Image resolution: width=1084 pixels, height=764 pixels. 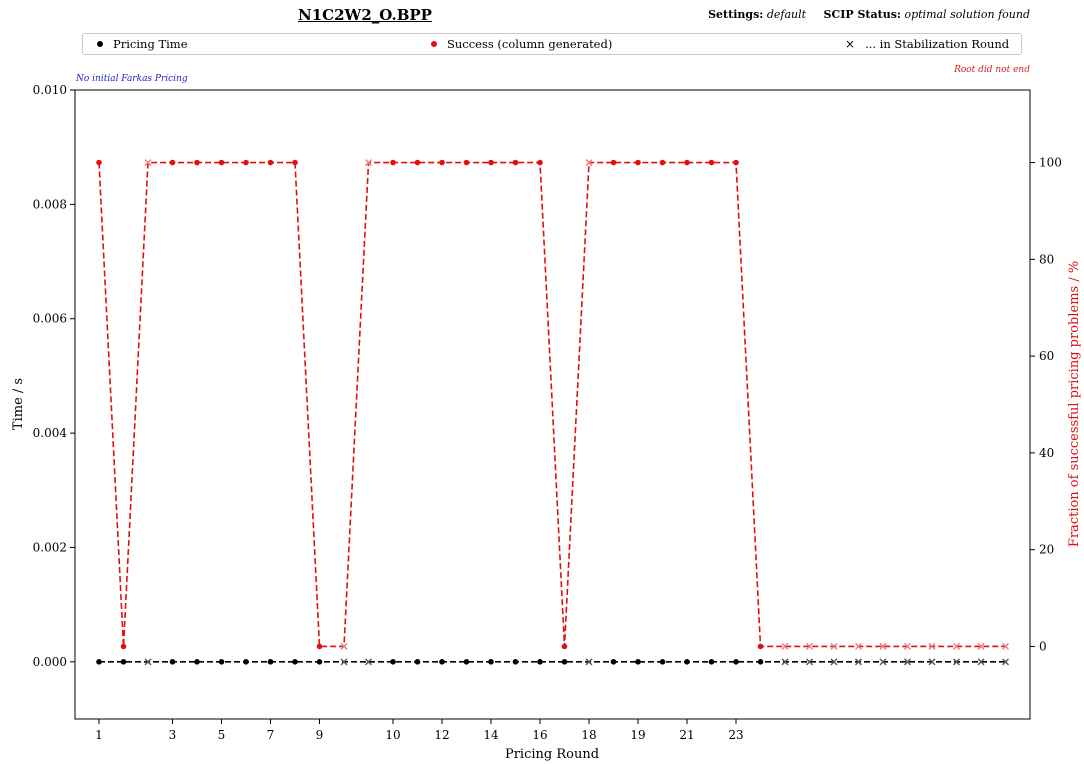 What do you see at coordinates (392, 735) in the screenshot?
I see `x-tick-label-5: 10` at bounding box center [392, 735].